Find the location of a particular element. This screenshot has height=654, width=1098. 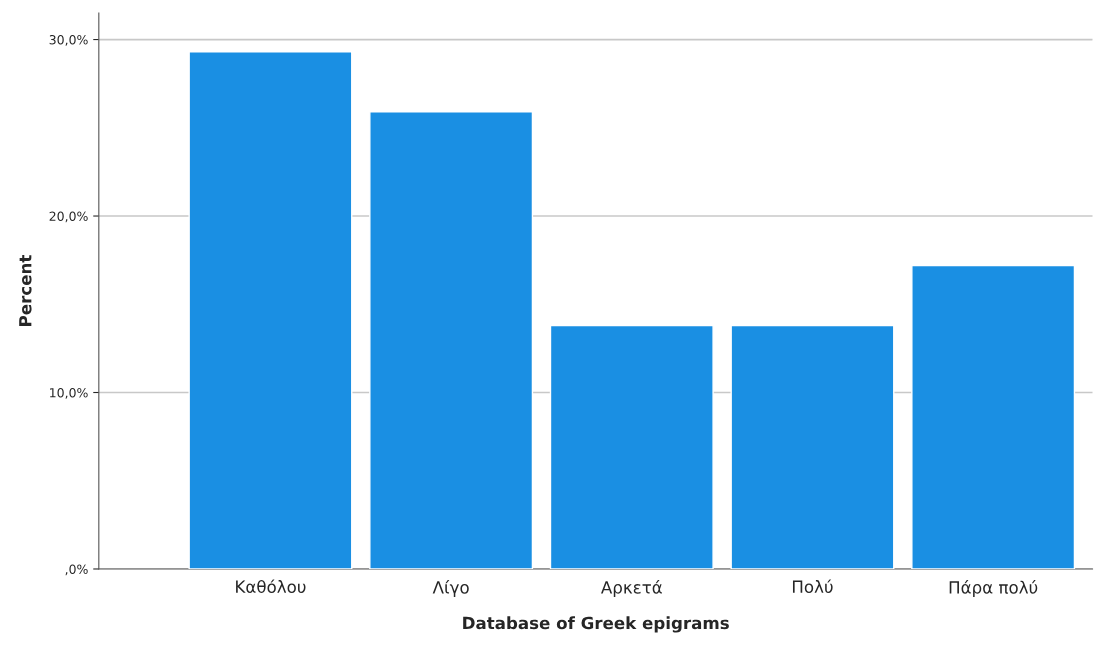

x-tick-label: Καθόλου is located at coordinates (271, 586).